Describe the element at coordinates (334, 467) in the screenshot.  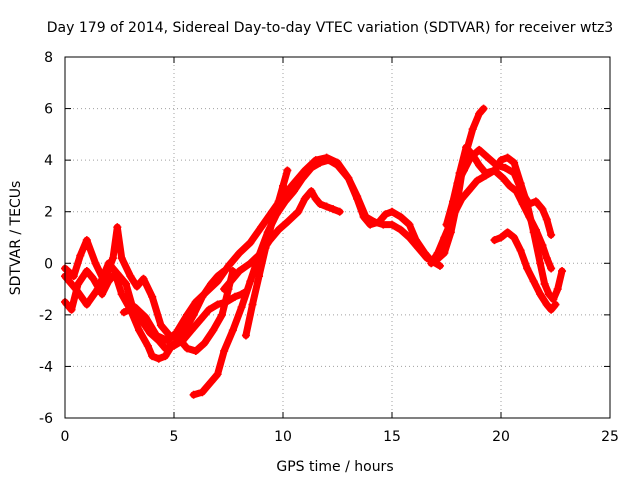
I see `x-axis-label: GPS time / hours` at that location.